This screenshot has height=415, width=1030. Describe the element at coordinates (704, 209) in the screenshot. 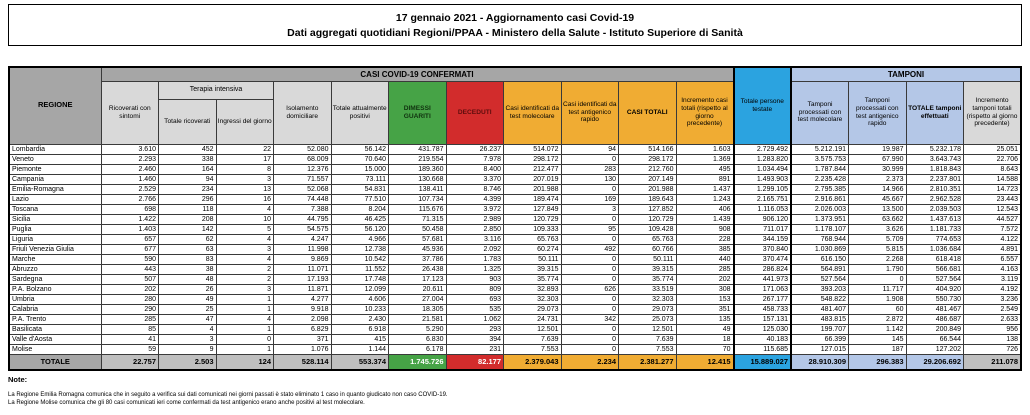

I see `value-cell: 406` at that location.